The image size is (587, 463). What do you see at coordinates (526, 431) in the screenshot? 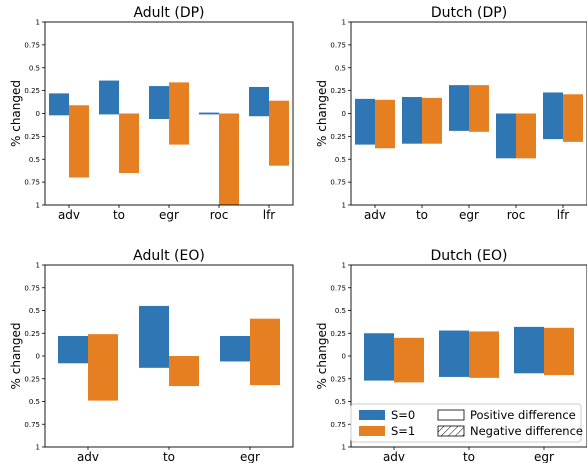
I see `legend-label-negative: Negative difference` at bounding box center [526, 431].